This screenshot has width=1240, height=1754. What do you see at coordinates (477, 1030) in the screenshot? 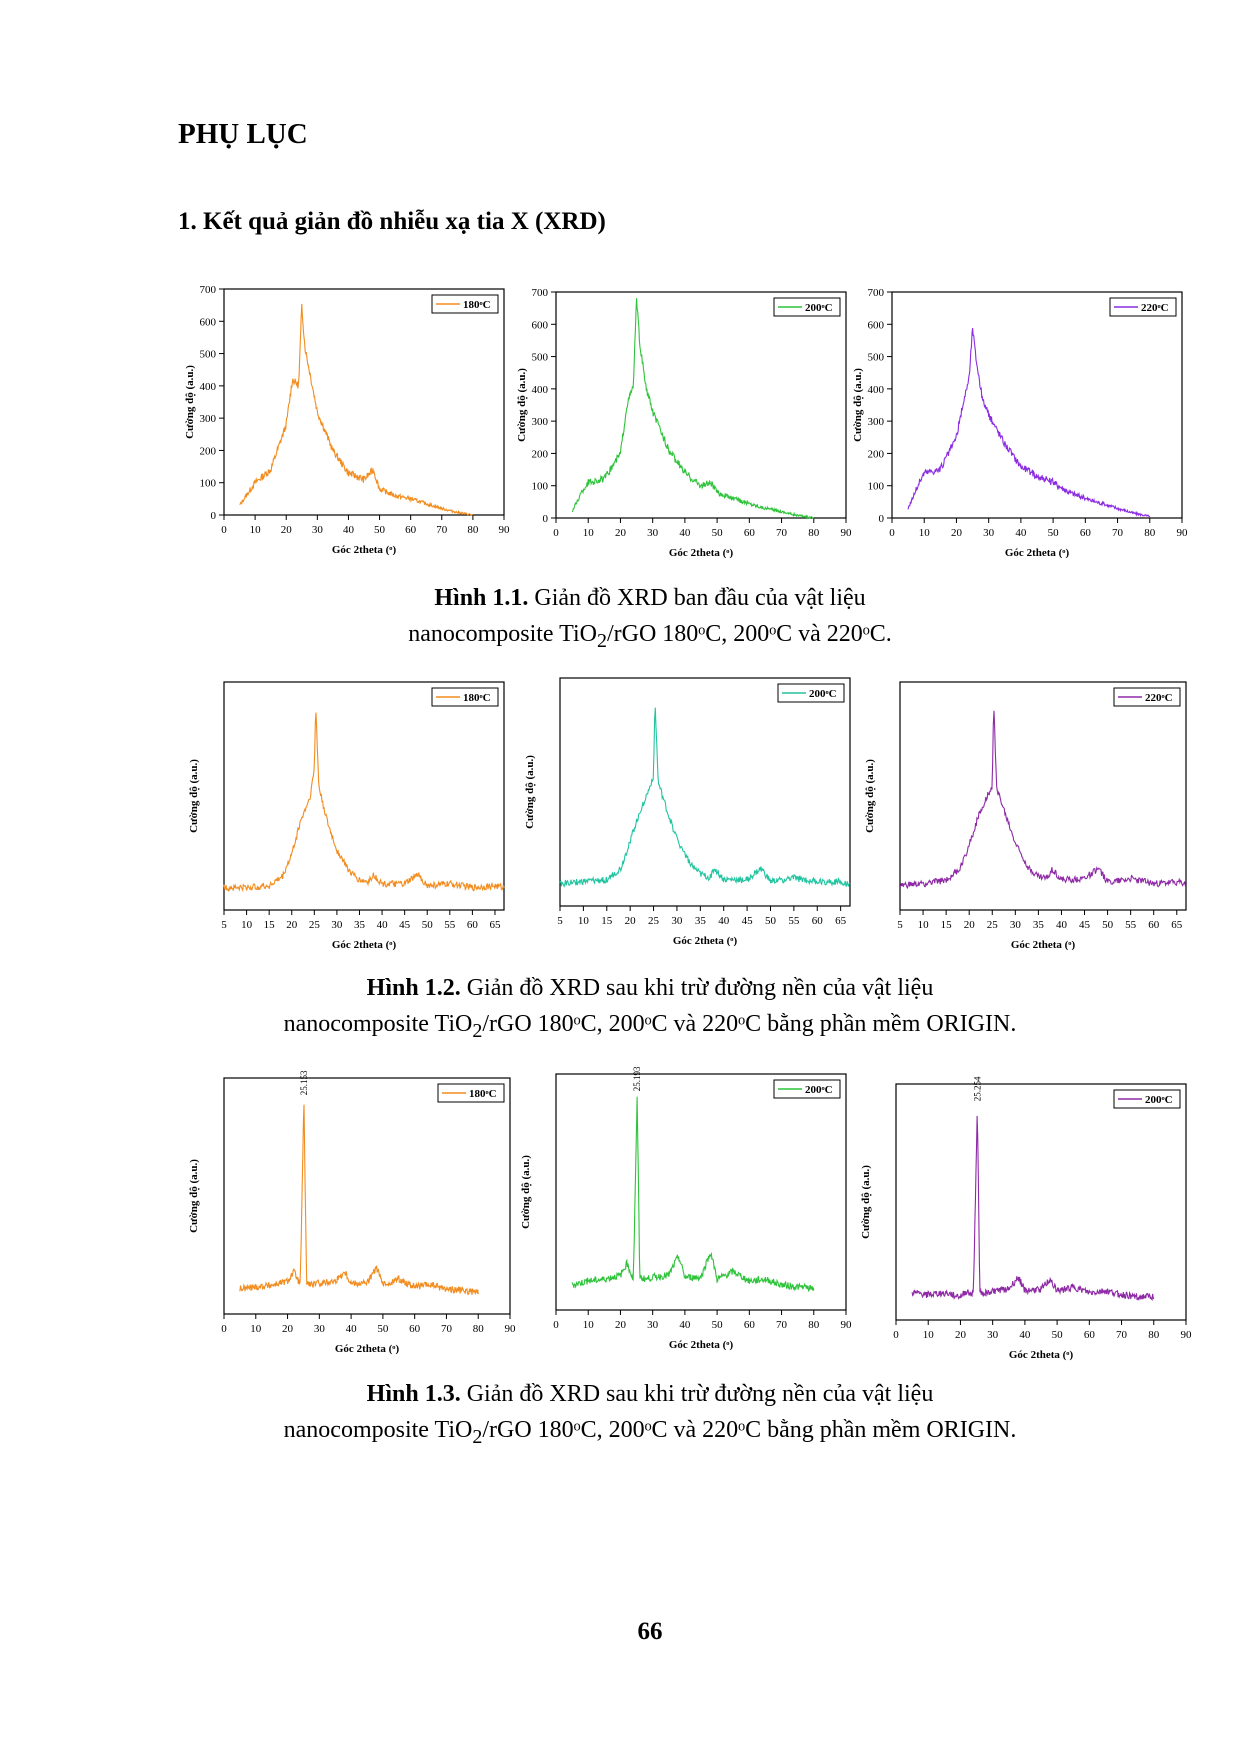
I see `caption-subscript: 2` at bounding box center [477, 1030].